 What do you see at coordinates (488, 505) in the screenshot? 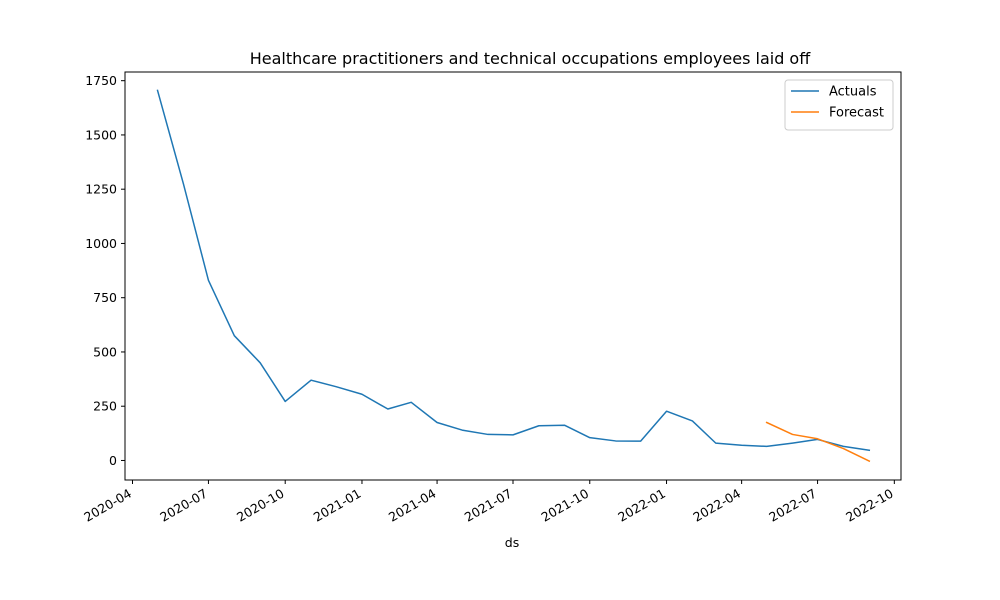
I see `x-tick-label: 2021-07` at bounding box center [488, 505].